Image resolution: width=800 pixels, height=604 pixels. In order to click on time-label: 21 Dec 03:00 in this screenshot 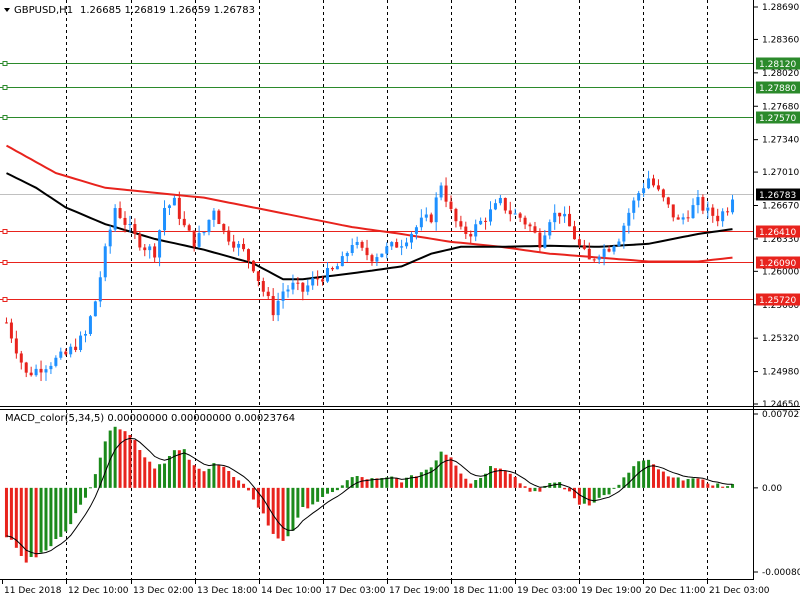, I will do `click(739, 591)`.